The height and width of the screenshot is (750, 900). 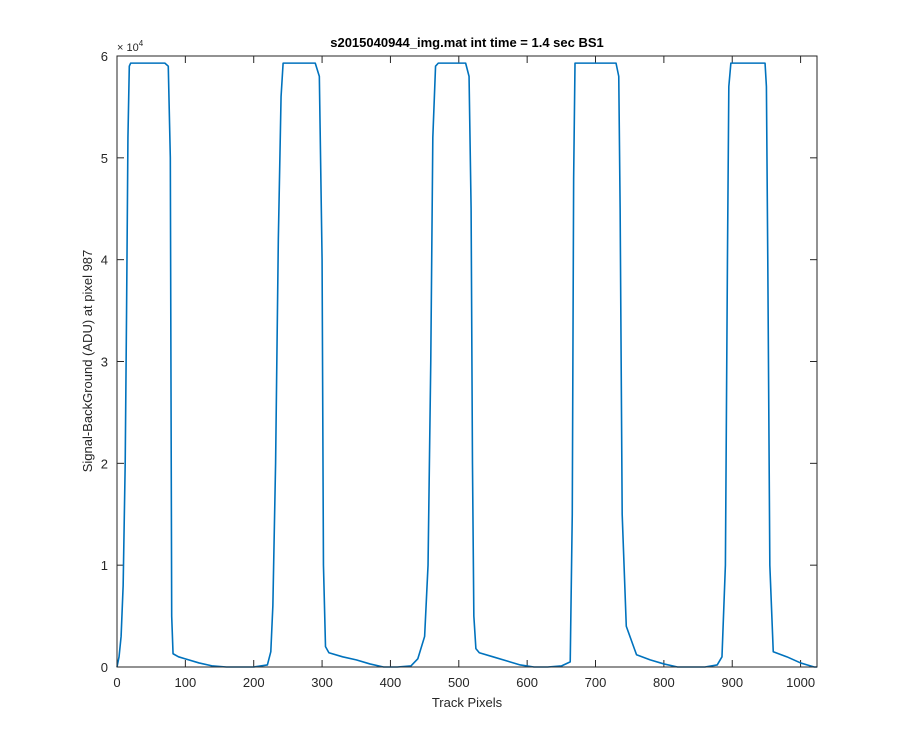 I want to click on x-tick-label: 800, so click(x=664, y=682).